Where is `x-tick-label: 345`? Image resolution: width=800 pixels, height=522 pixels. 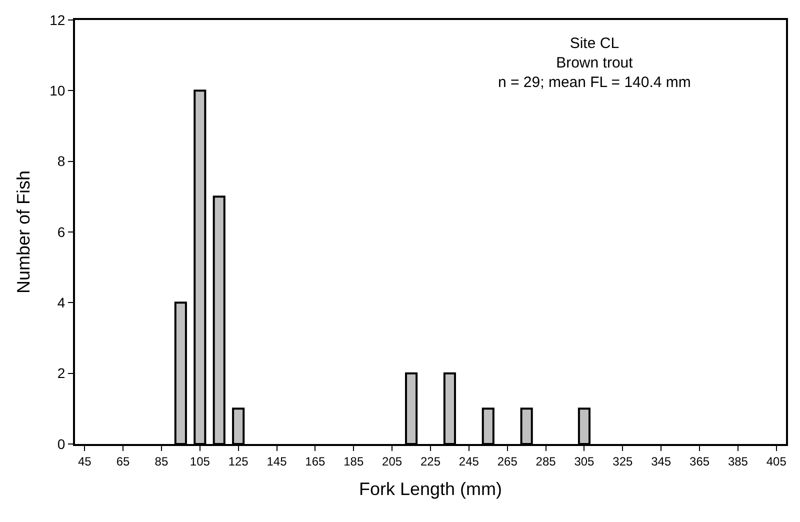 x-tick-label: 345 is located at coordinates (661, 461).